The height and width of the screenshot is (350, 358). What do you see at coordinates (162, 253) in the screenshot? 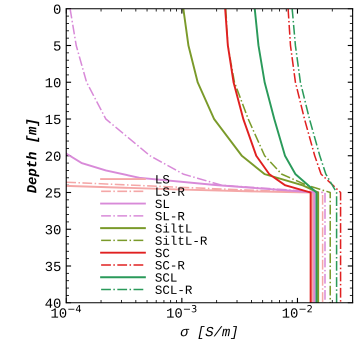
I see `legend-label: SC` at bounding box center [162, 253].